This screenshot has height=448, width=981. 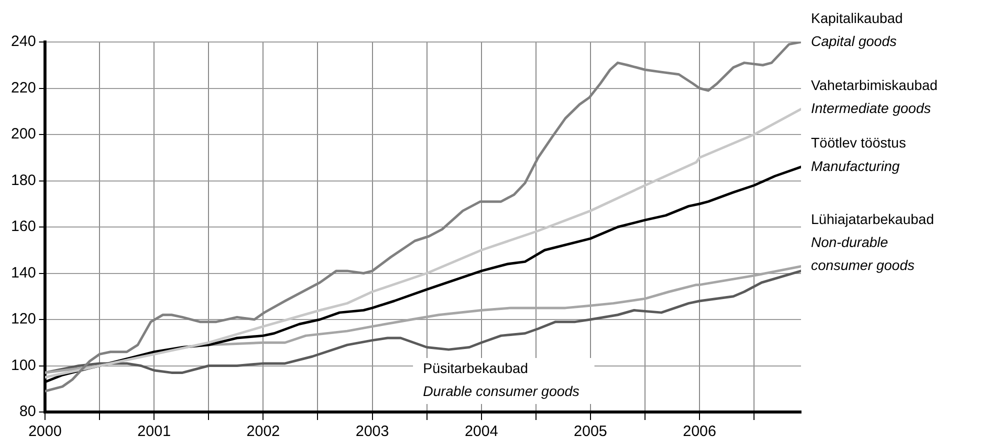 I want to click on series-label: Lühiajatarbekaubad Non-durable consumer goods, so click(x=872, y=242).